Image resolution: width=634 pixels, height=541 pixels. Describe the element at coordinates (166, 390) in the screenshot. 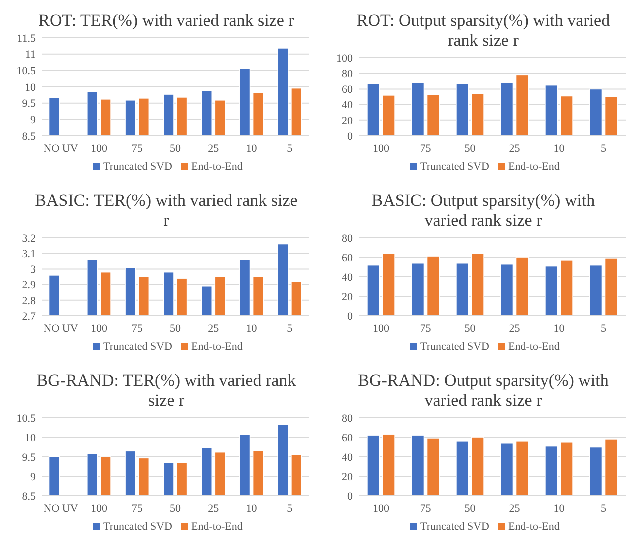

I see `chart-title: BG-RAND: TER(%) with varied rank size r` at that location.